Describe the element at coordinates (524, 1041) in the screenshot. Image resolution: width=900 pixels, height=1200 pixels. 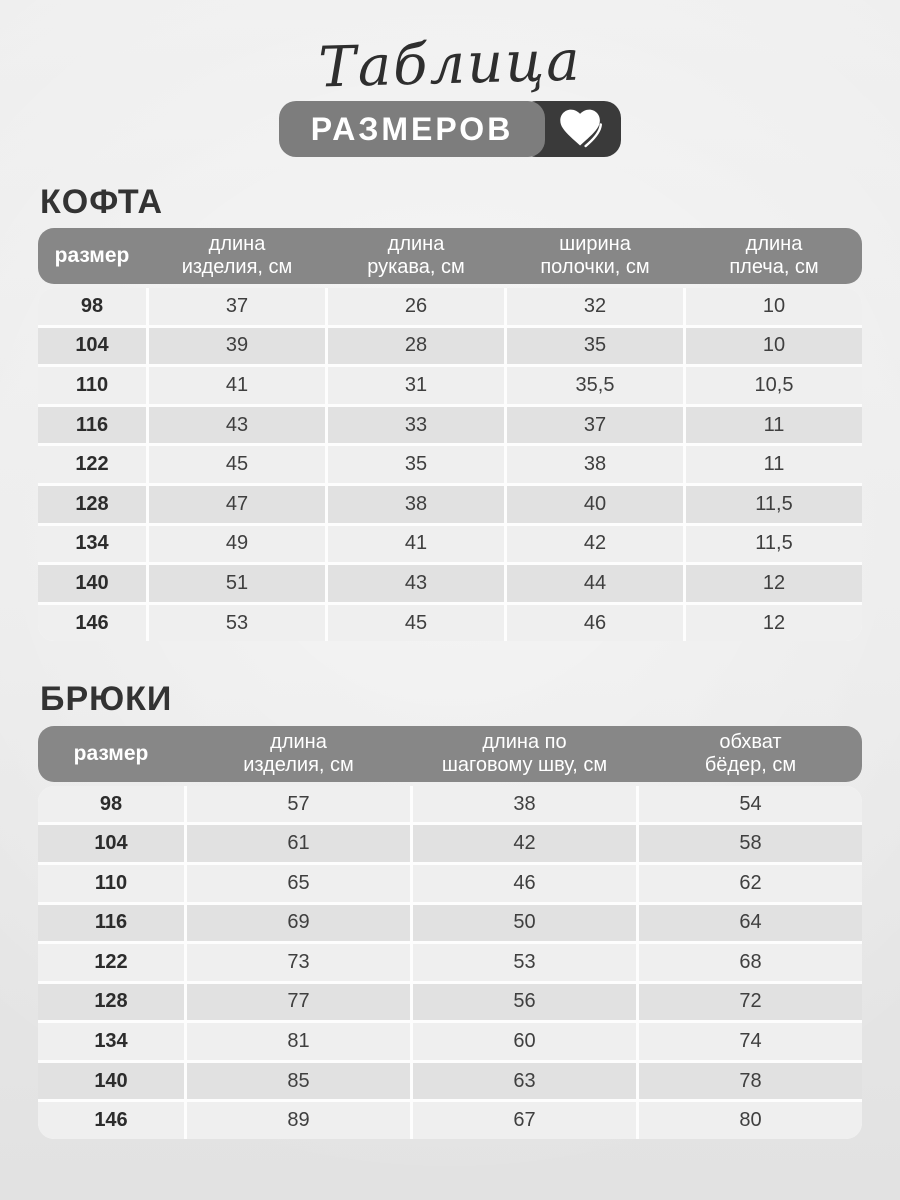
I see `value-cell: 60` at that location.